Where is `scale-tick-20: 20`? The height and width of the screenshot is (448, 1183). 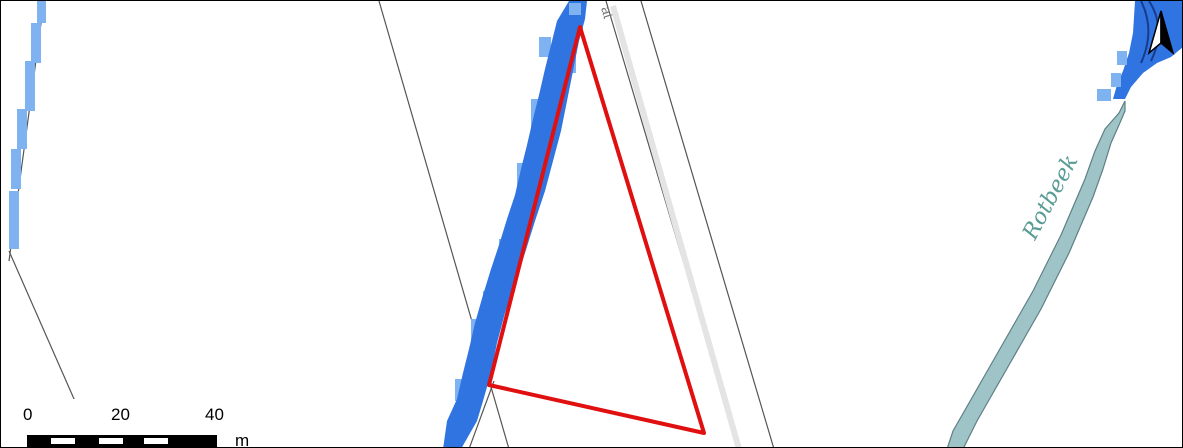
scale-tick-20: 20 is located at coordinates (120, 414).